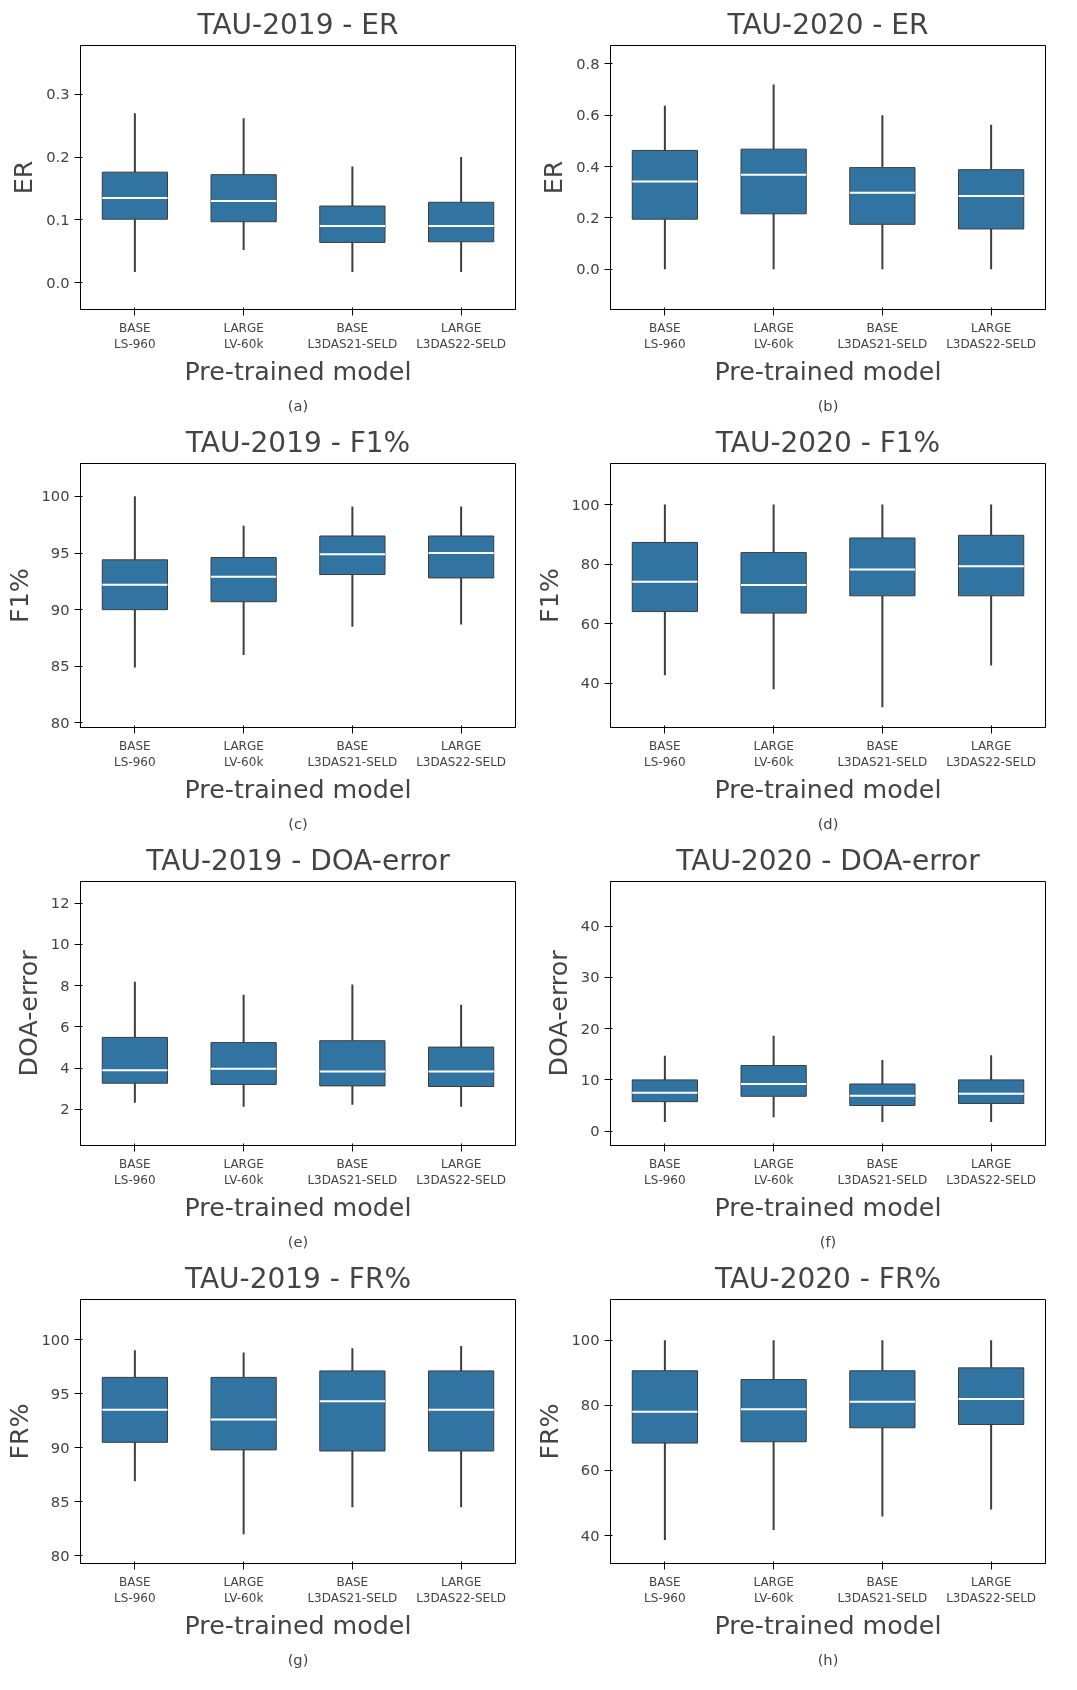 The image size is (1077, 1690). I want to click on text: (e), so click(298, 1241).